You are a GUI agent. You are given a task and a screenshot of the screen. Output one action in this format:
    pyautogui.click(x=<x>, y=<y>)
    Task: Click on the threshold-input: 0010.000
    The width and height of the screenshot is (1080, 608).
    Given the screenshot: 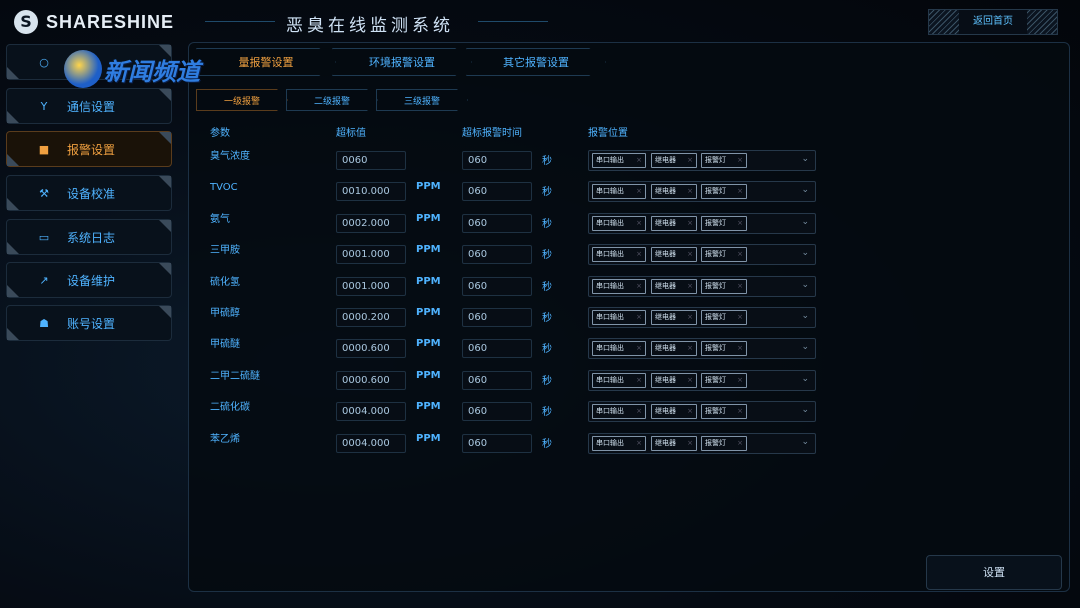 What is the action you would take?
    pyautogui.click(x=371, y=192)
    